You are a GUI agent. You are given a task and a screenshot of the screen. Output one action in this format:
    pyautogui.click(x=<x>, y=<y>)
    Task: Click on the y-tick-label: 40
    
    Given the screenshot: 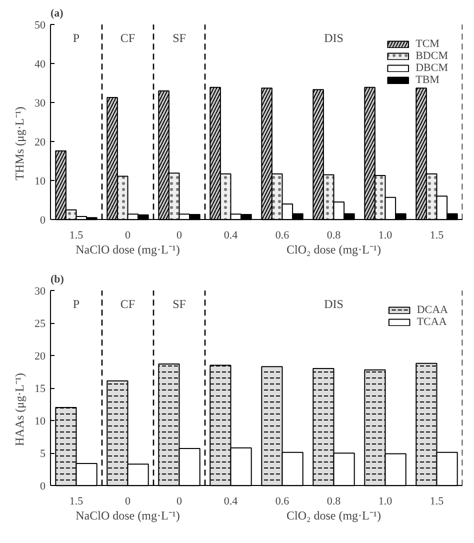 What is the action you would take?
    pyautogui.click(x=40, y=64)
    